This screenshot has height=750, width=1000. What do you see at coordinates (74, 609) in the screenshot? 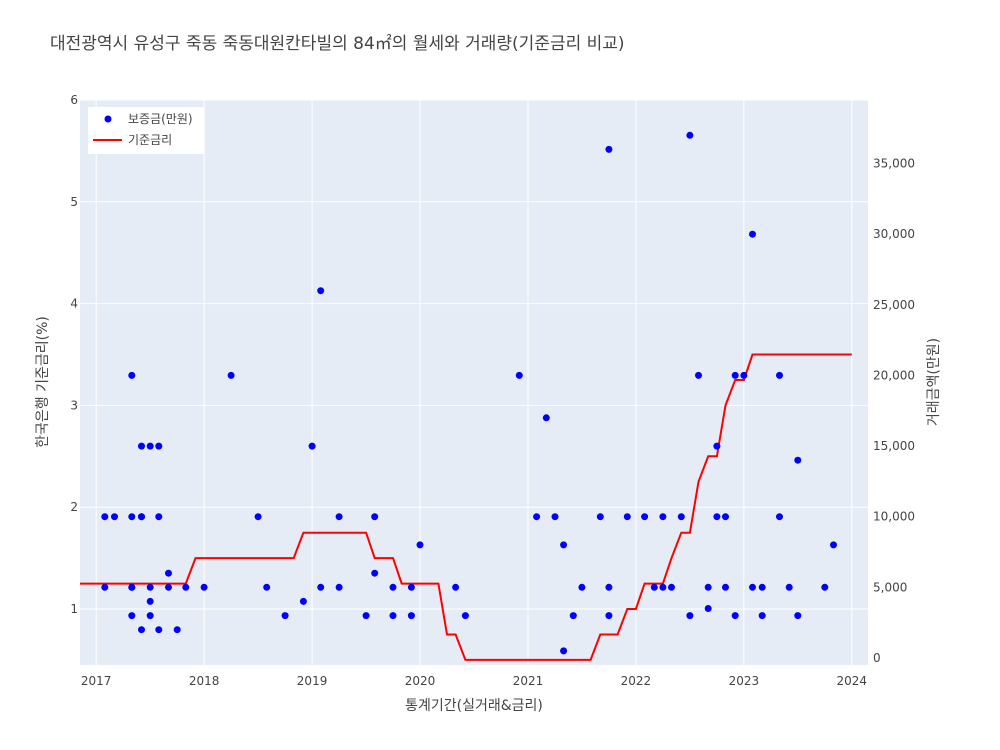
I see `left-y-tick-label: 1` at bounding box center [74, 609].